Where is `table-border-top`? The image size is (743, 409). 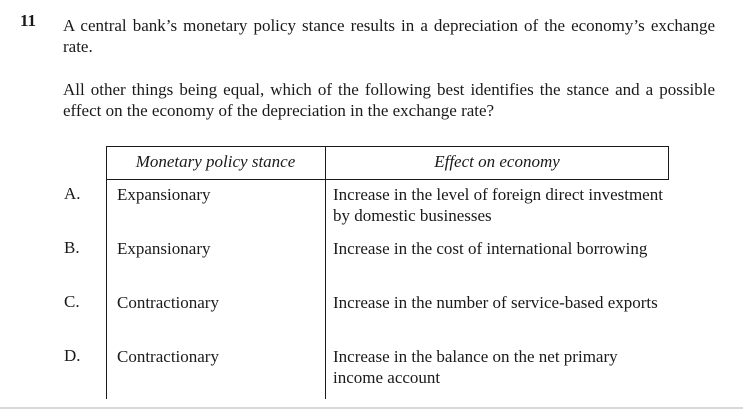
table-border-top is located at coordinates (387, 146).